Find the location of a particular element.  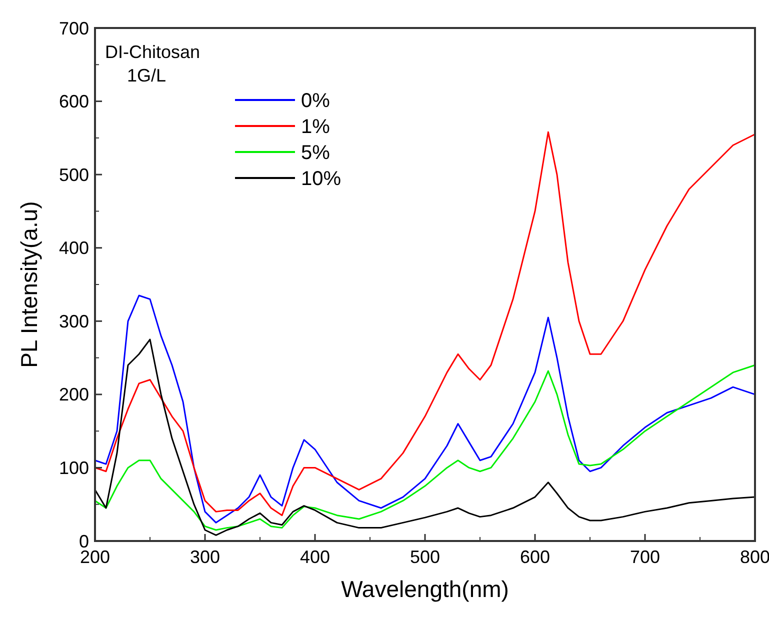

legend-title: DI-Chitosan 1G/L is located at coordinates (152, 64).